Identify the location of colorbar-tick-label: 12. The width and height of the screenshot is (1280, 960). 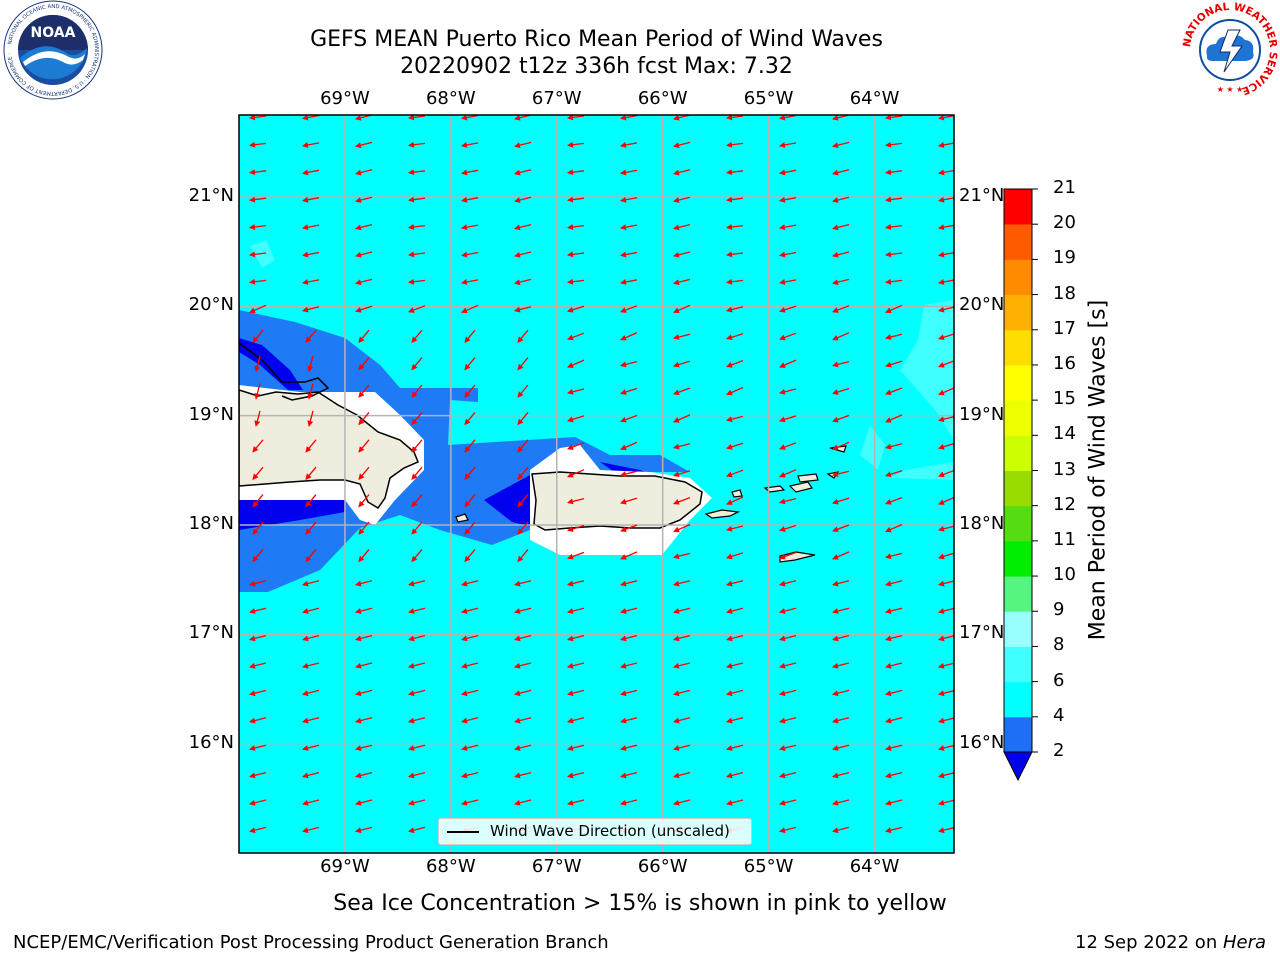
(1064, 504).